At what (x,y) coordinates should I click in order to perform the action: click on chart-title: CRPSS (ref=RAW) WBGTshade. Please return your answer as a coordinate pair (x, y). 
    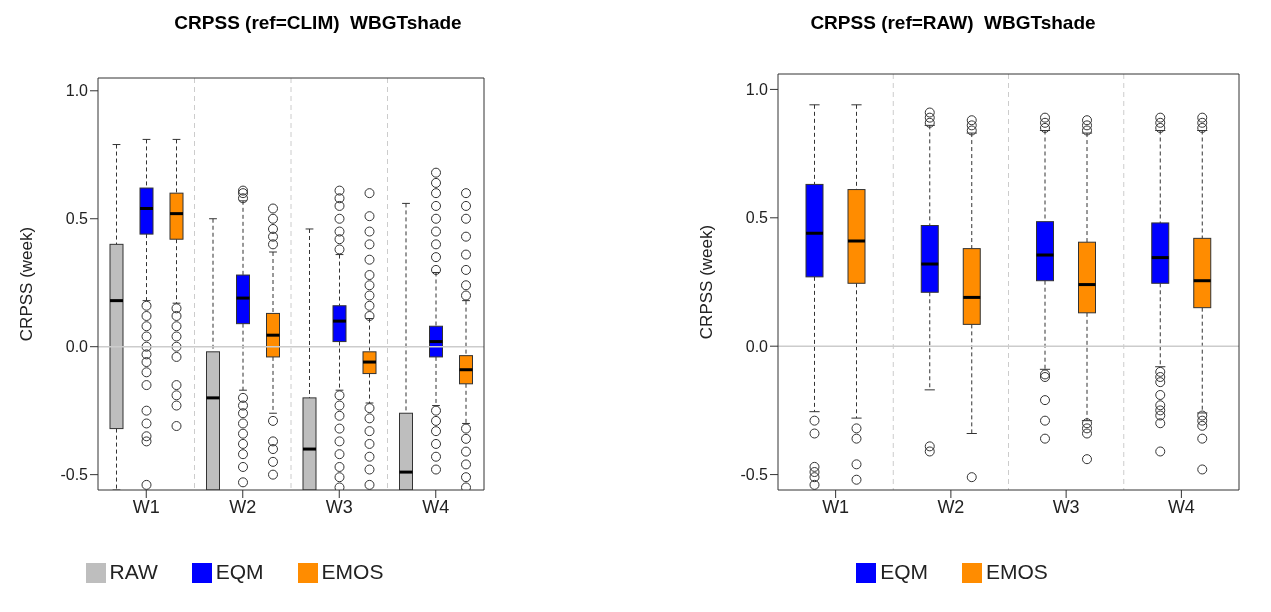
    Looking at the image, I should click on (953, 23).